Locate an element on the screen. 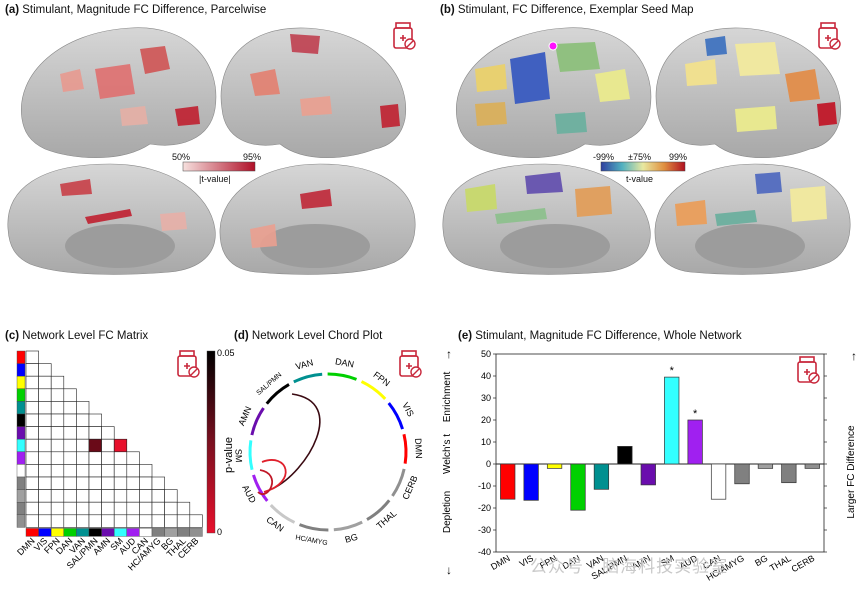 The width and height of the screenshot is (865, 596). plot-frame is located at coordinates (660, 453).